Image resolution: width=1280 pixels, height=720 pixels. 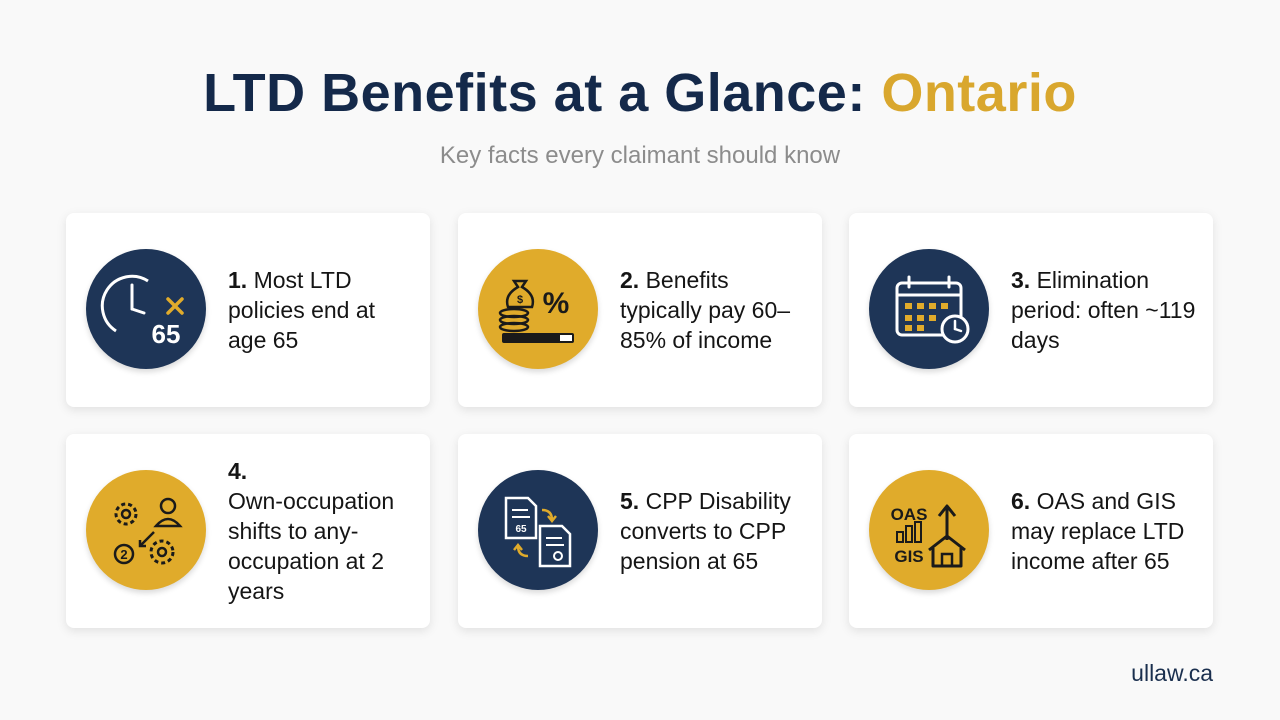 I want to click on fact-card-3: 3. Elimination period: often ~119 days, so click(x=1031, y=310).